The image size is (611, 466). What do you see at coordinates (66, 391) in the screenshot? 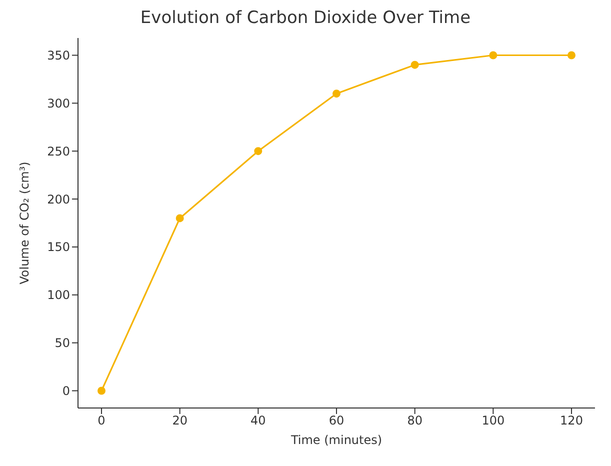
I see `y-tick-label: 0` at bounding box center [66, 391].